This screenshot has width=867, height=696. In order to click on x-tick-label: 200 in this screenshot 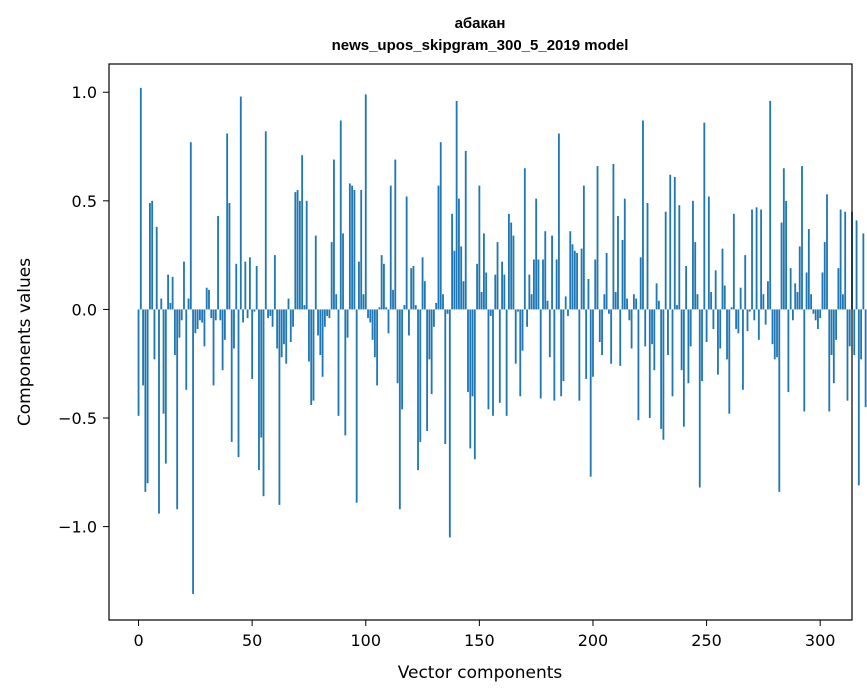, I will do `click(593, 640)`.